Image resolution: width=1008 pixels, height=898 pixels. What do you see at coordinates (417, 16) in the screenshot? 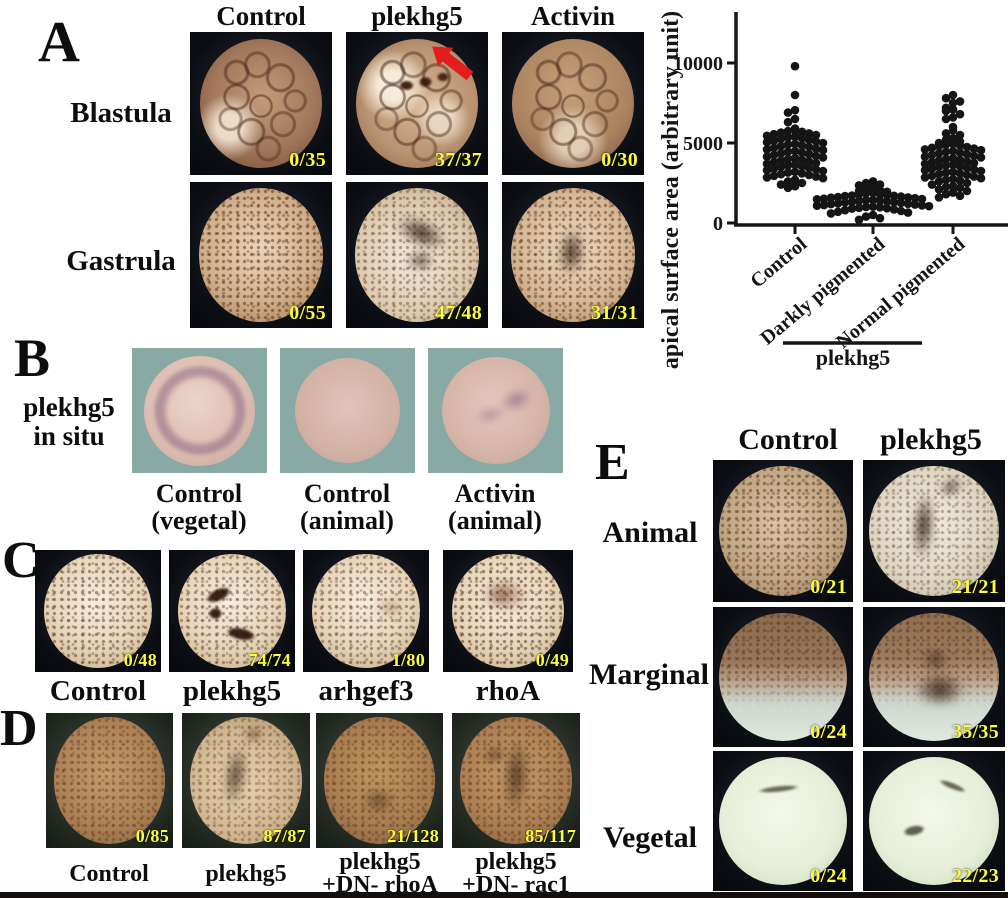
I see `panel-a-col-header-plekhg5: plekhg5` at bounding box center [417, 16].